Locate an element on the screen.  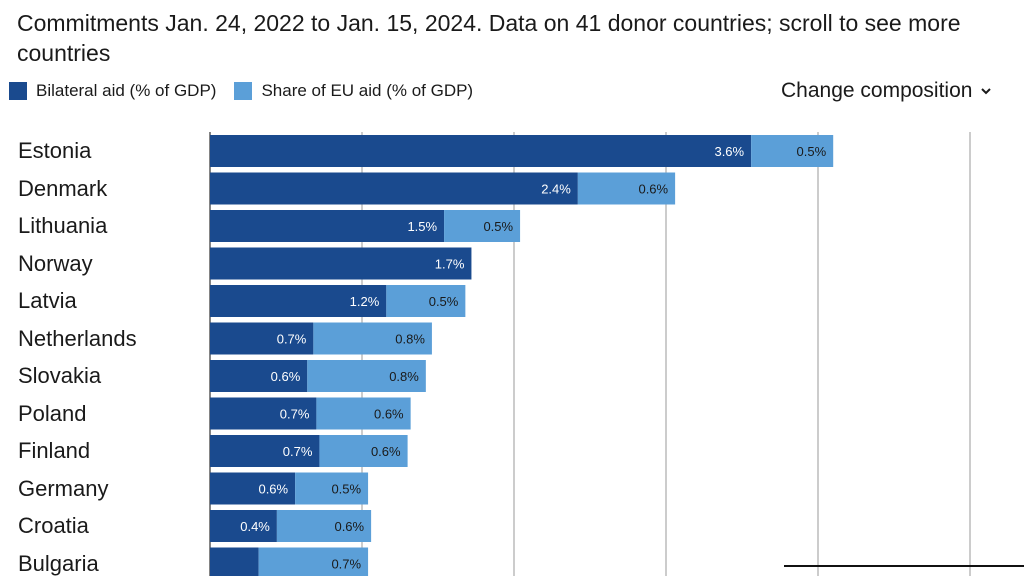
bar-value-label: 2.4% is located at coordinates (556, 189).